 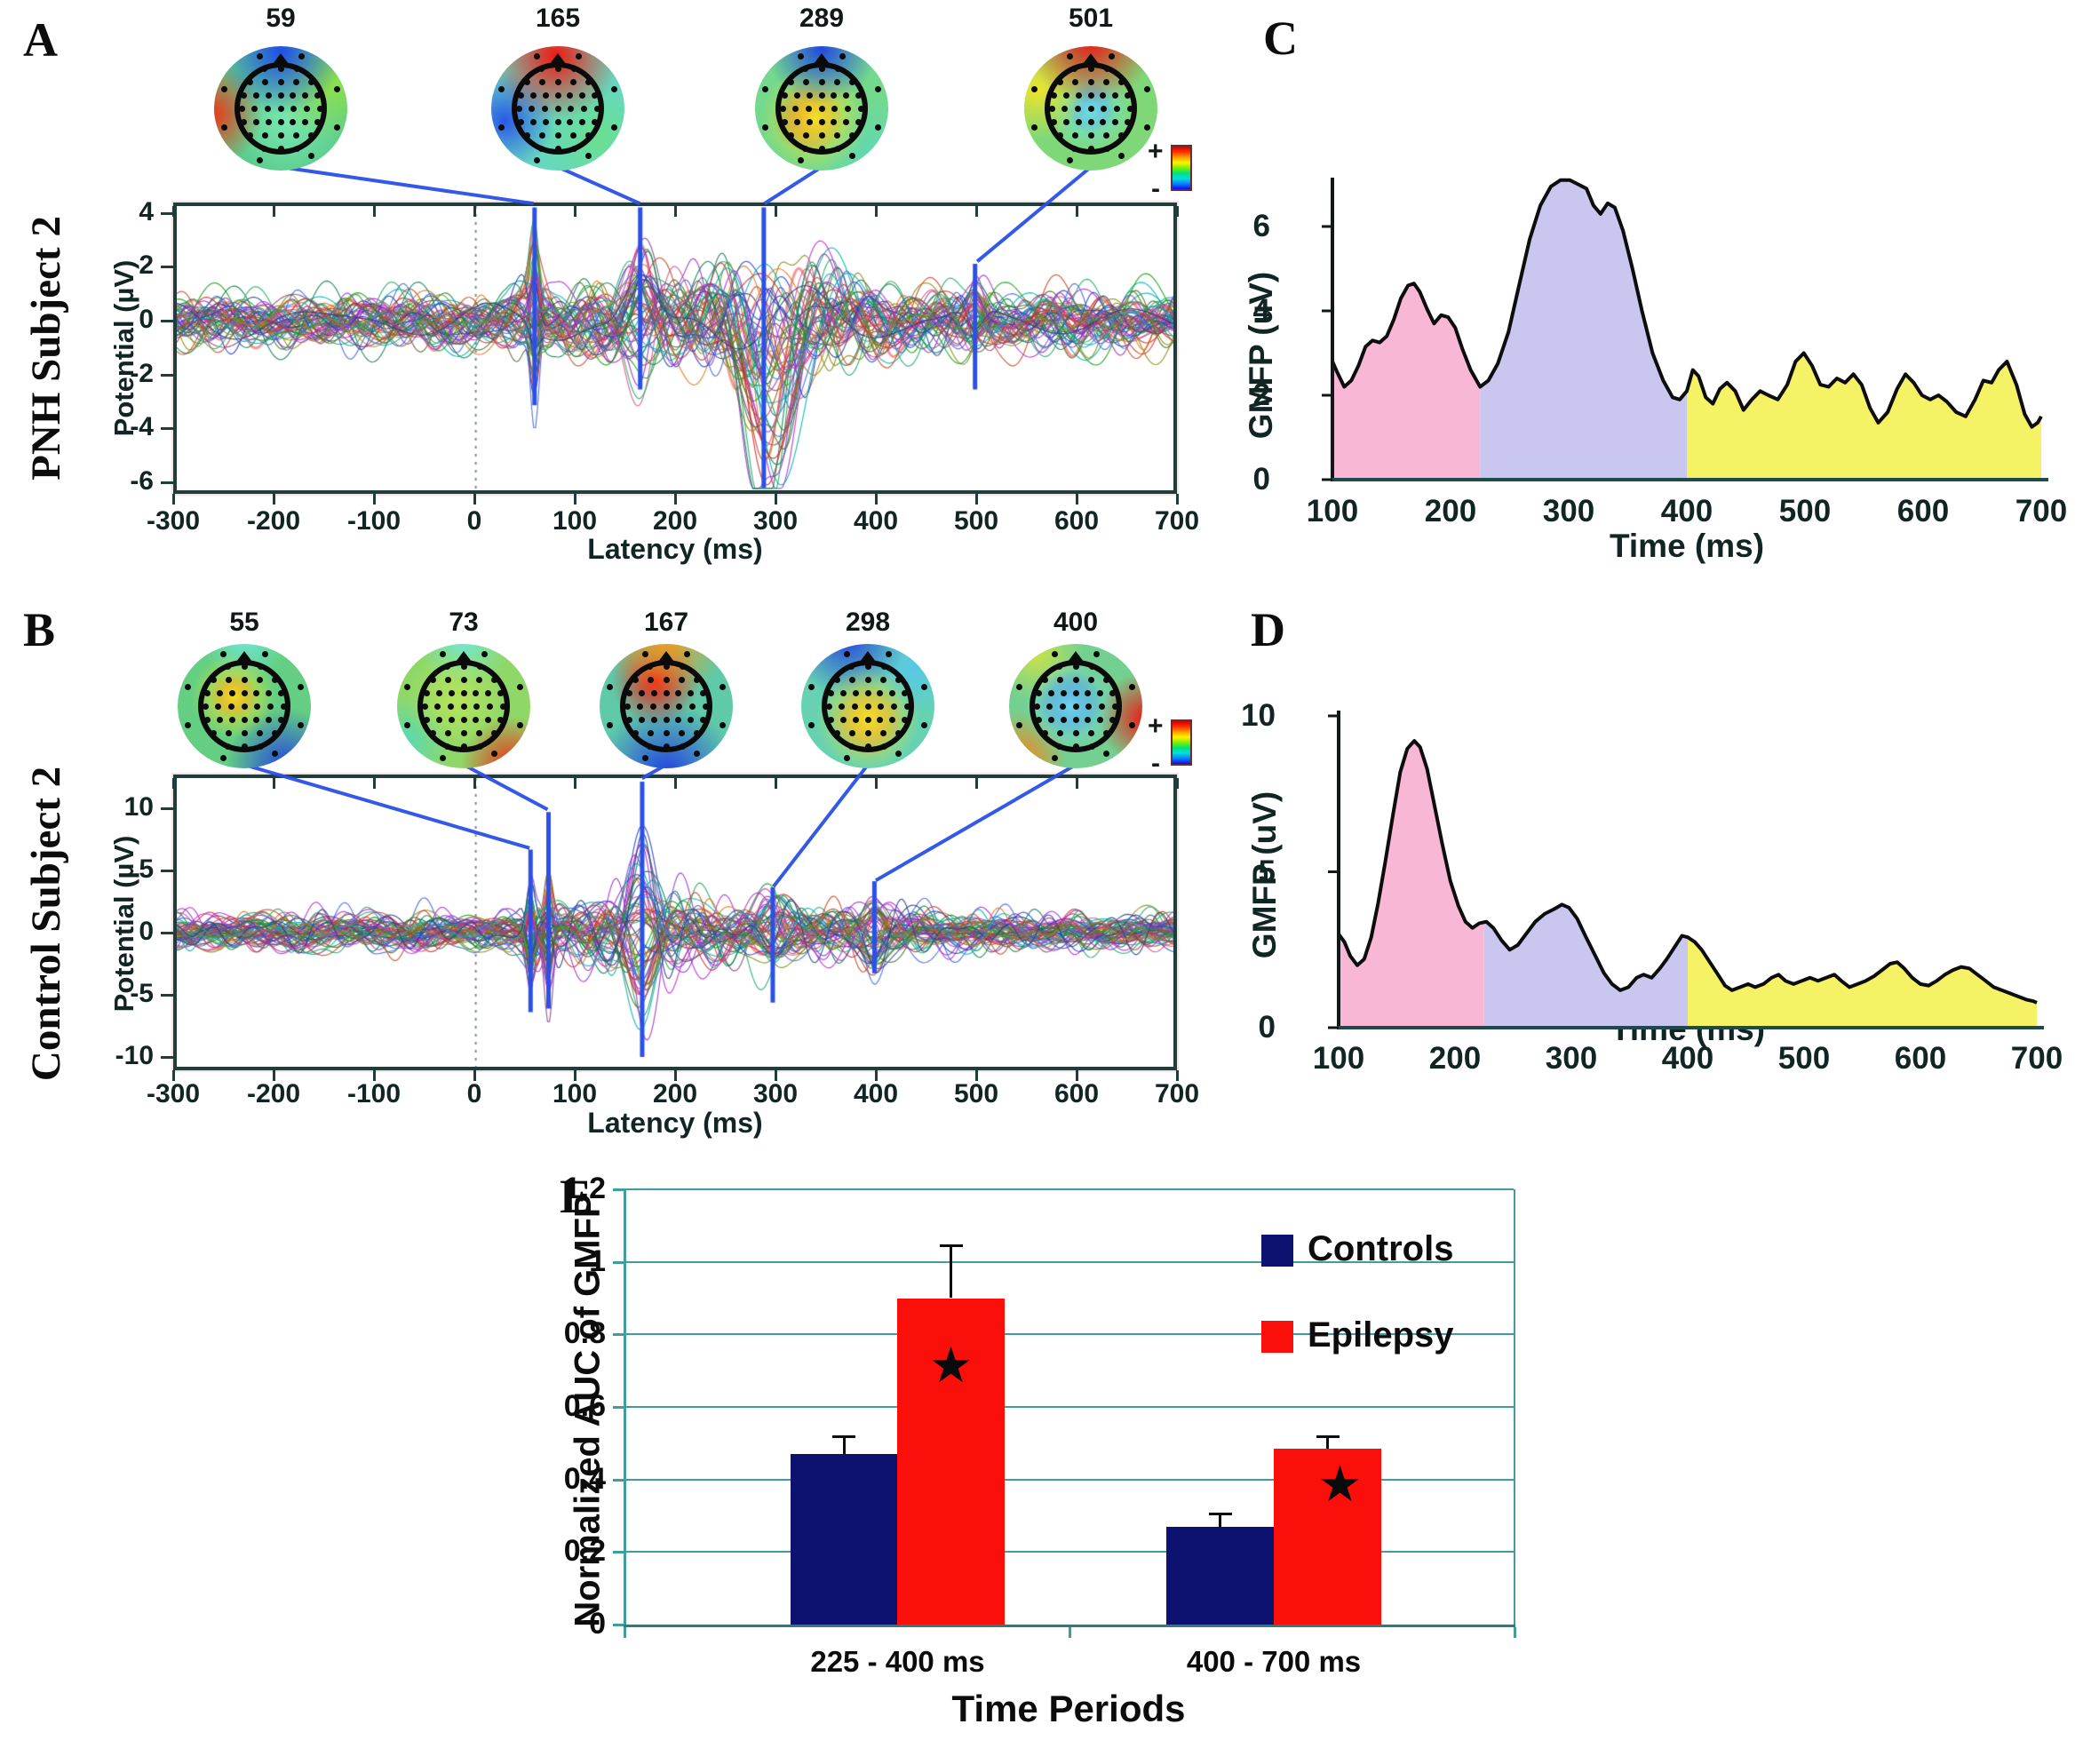 I want to click on y-axis-e, so click(x=625, y=1407).